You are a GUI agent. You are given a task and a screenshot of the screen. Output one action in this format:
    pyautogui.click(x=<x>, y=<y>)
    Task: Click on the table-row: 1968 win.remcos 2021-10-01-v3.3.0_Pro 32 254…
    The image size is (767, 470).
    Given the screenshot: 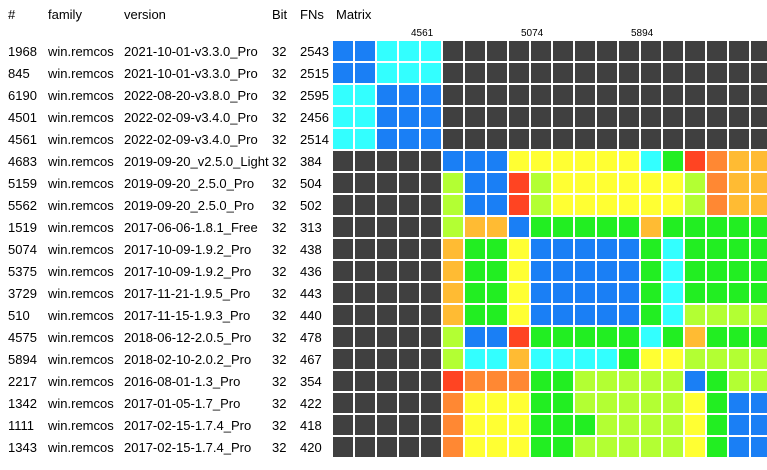 What is the action you would take?
    pyautogui.click(x=383, y=52)
    